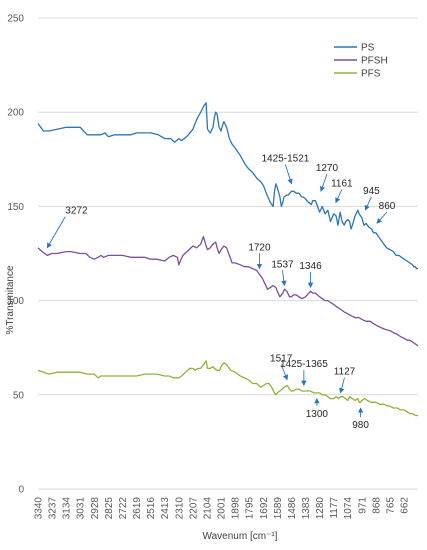  Describe the element at coordinates (334, 508) in the screenshot. I see `x-tick-label: 1177` at that location.